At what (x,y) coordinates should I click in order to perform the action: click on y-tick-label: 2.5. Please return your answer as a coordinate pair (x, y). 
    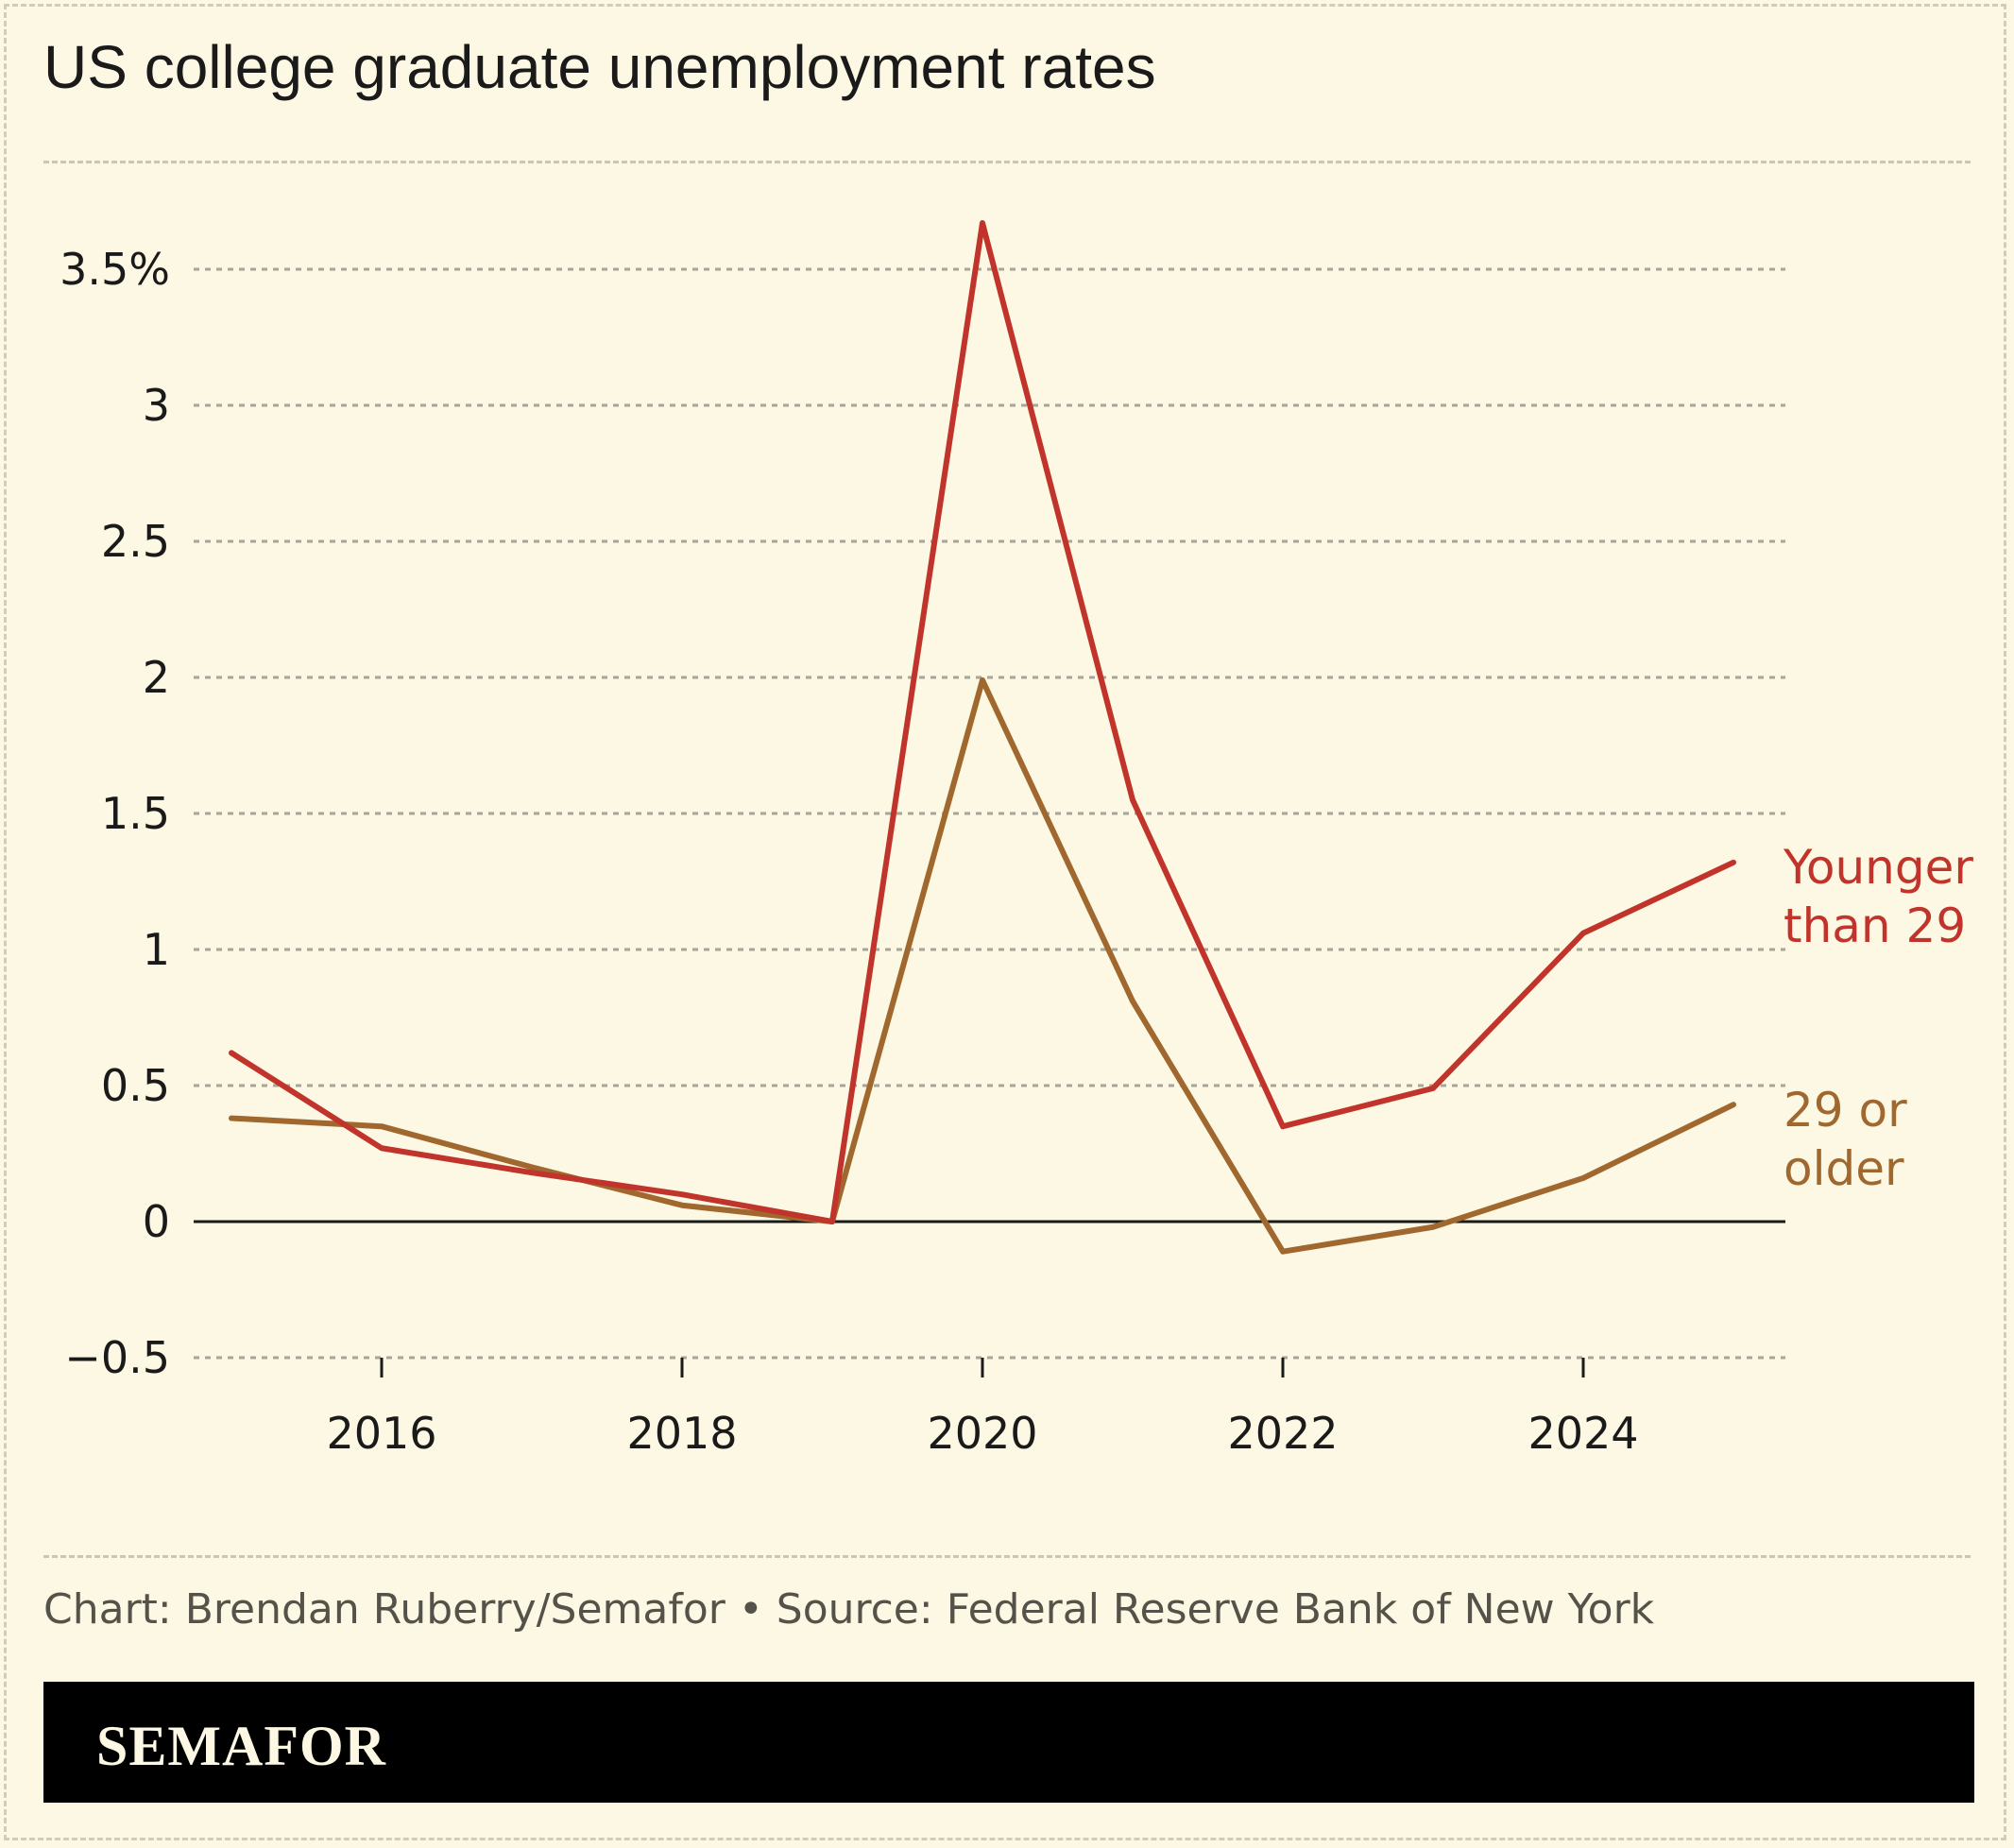
    Looking at the image, I should click on (135, 541).